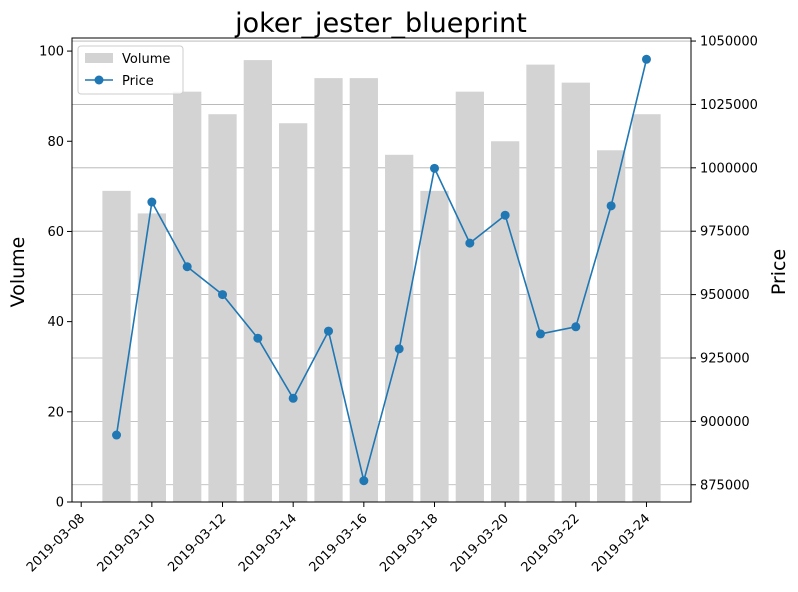 This screenshot has height=592, width=798. What do you see at coordinates (729, 105) in the screenshot?
I see `y-right-tick-label: 1025000` at bounding box center [729, 105].